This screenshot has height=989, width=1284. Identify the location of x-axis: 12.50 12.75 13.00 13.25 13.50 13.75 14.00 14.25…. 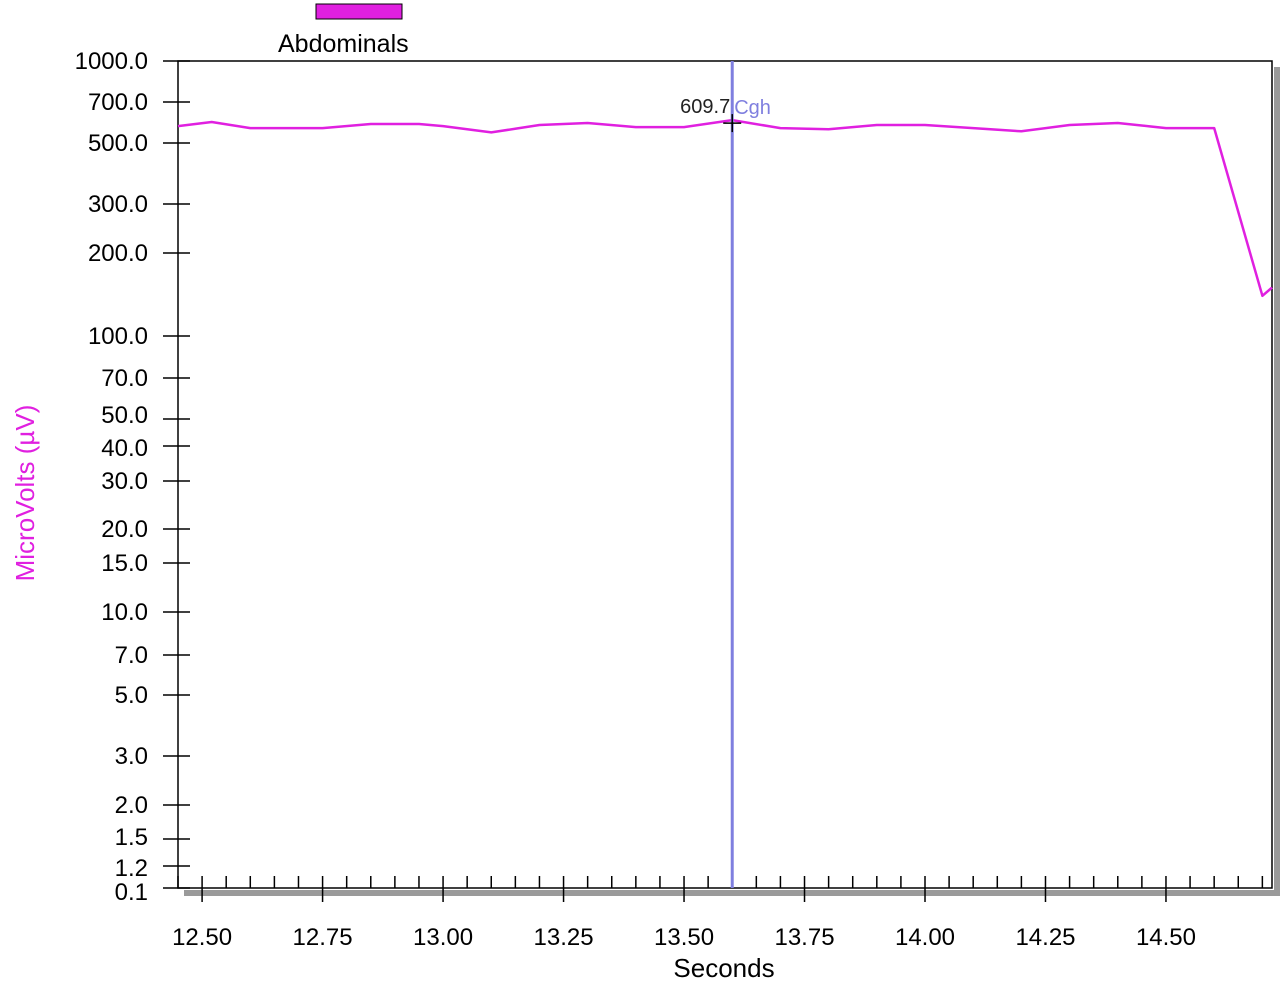
(718, 913).